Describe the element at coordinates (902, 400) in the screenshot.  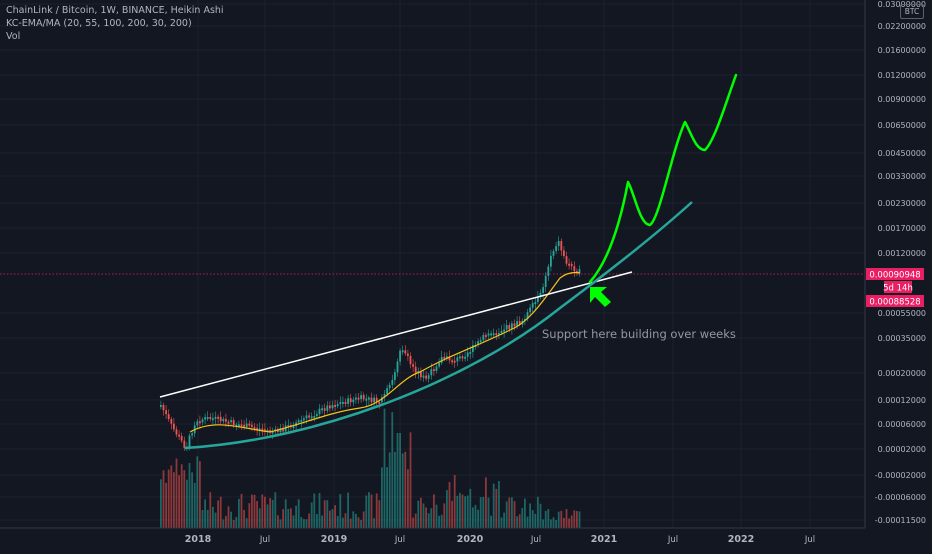
I see `y-tick-label: 0.00012000` at that location.